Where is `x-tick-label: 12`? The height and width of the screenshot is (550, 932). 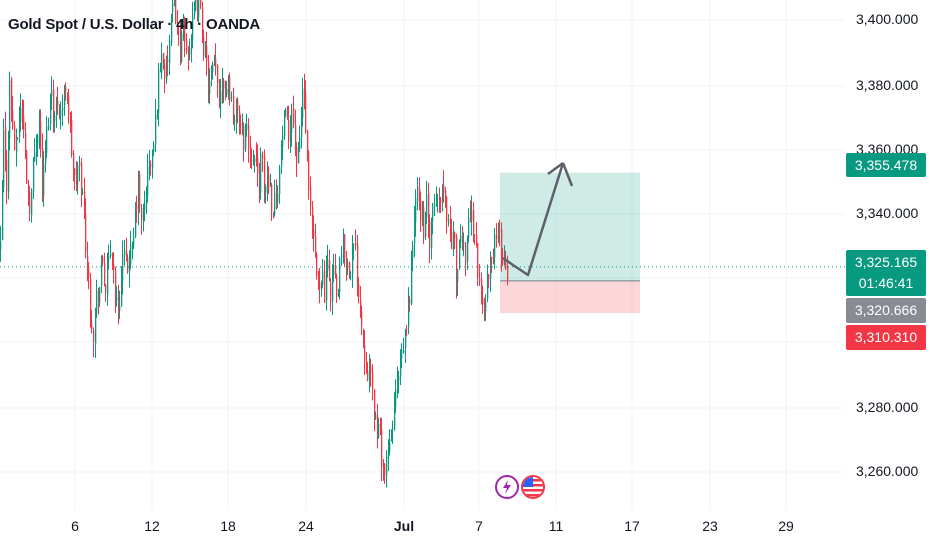 x-tick-label: 12 is located at coordinates (152, 526).